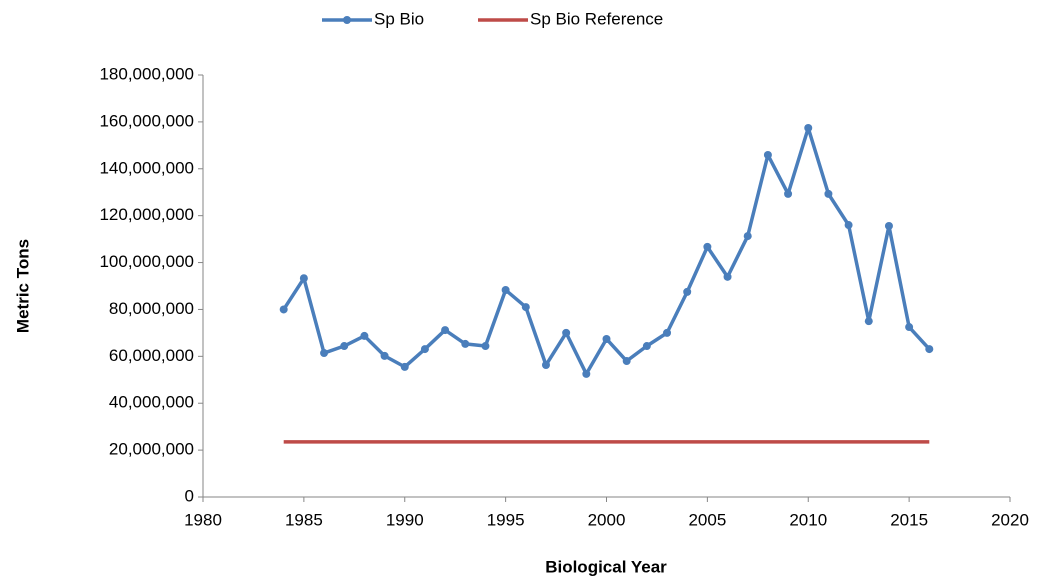 The width and height of the screenshot is (1041, 588). Describe the element at coordinates (22, 286) in the screenshot. I see `y-axis-title: Metric Tons` at that location.